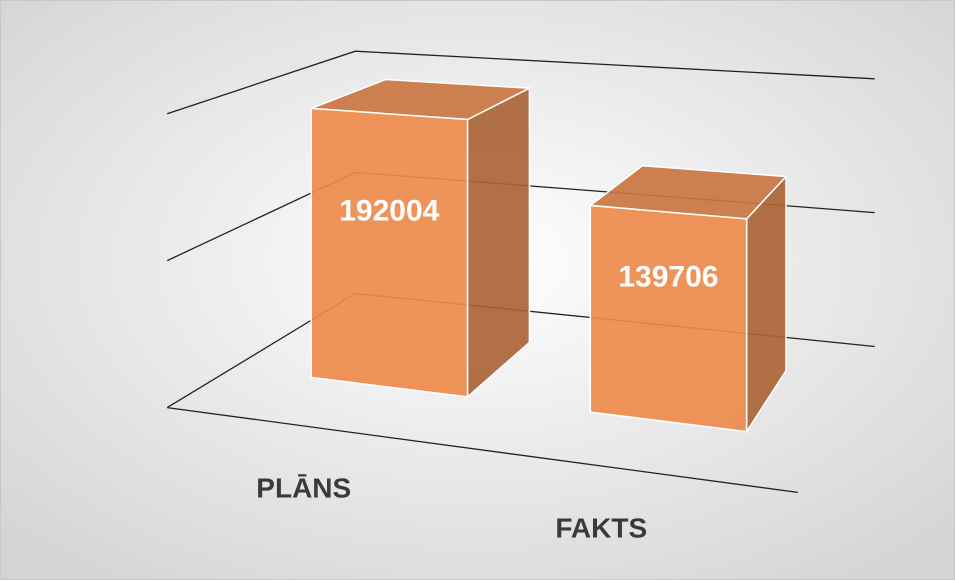 The image size is (955, 580). What do you see at coordinates (303, 487) in the screenshot?
I see `x-tick-label: PLĀNS` at bounding box center [303, 487].